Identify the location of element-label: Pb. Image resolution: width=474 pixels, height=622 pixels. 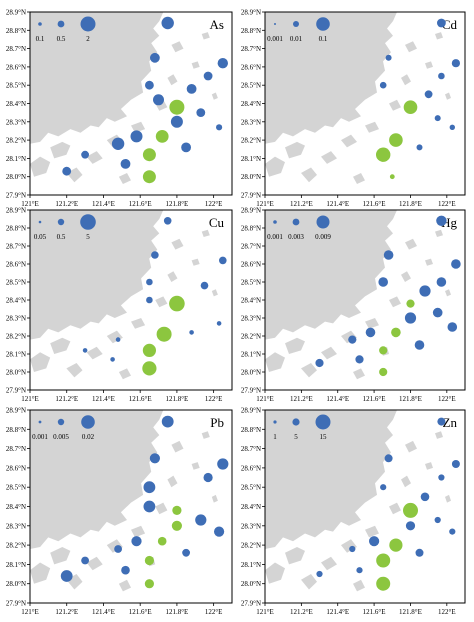
(217, 422).